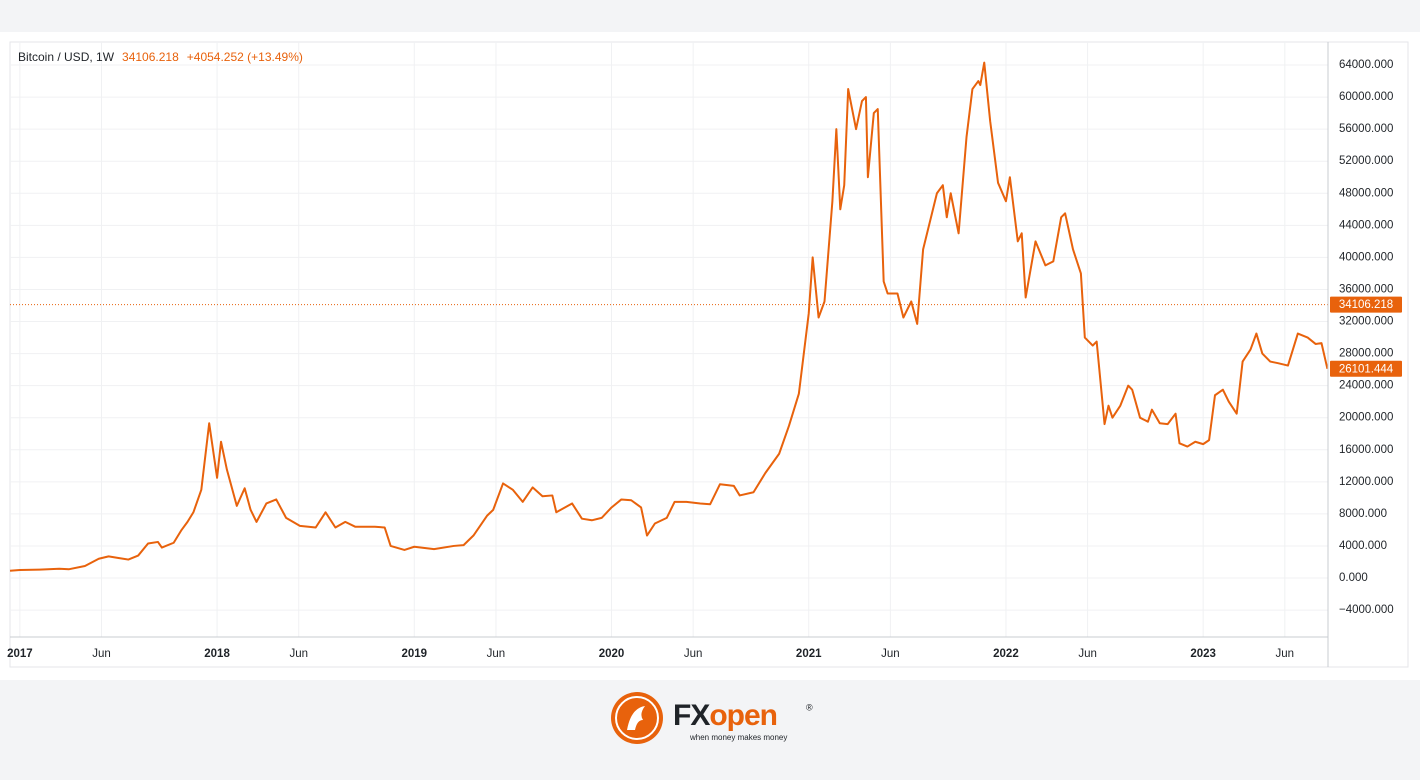 This screenshot has width=1420, height=780. I want to click on logo-ring, so click(637, 718).